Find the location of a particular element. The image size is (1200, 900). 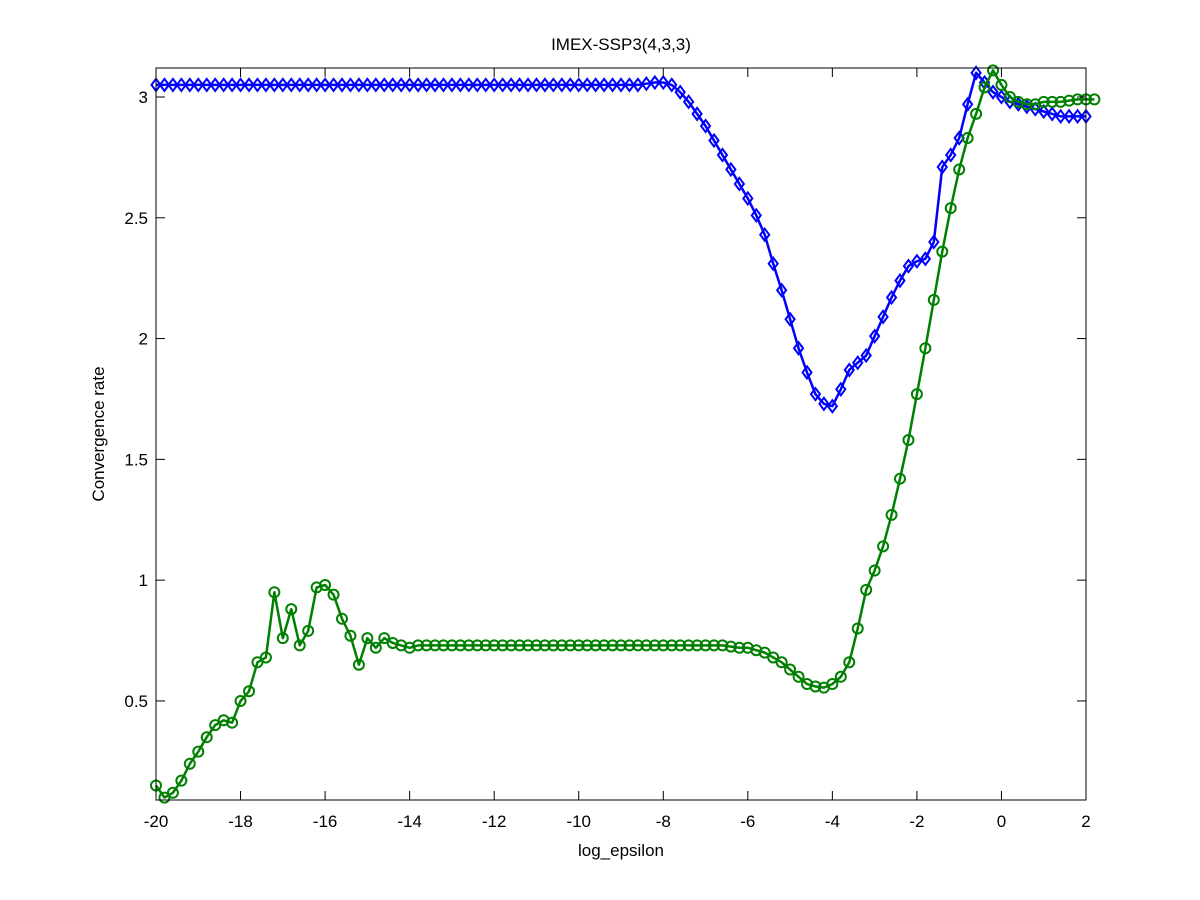

x-tick-label: -16 is located at coordinates (325, 821).